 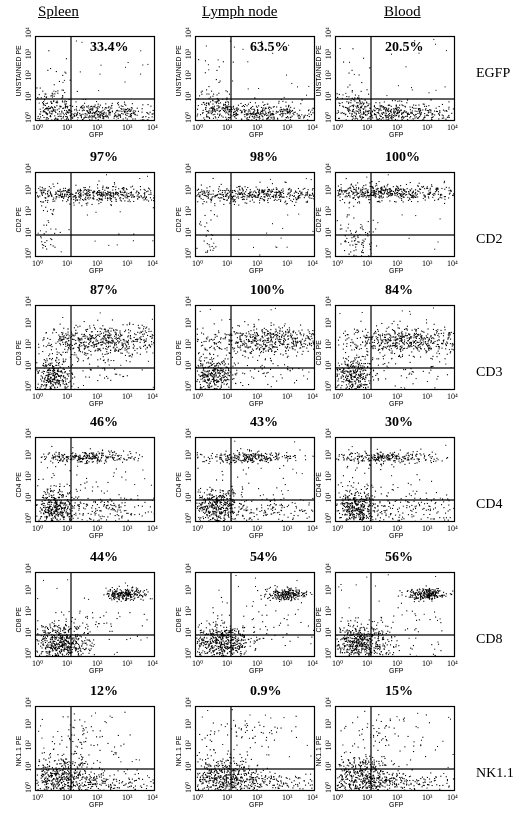 What do you see at coordinates (227, 396) in the screenshot?
I see `x-tick-label: 10¹` at bounding box center [227, 396].